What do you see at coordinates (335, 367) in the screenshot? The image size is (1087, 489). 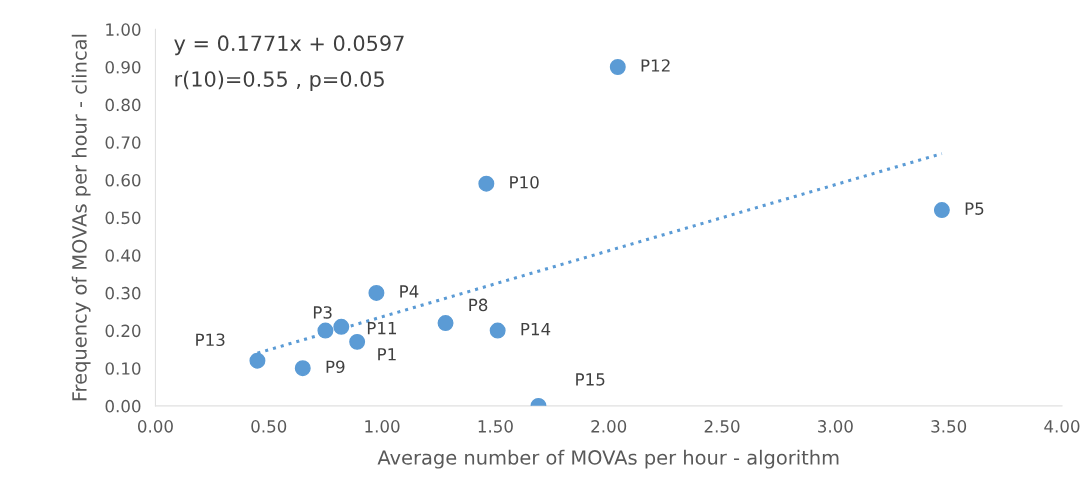 I see `annotation: P9` at bounding box center [335, 367].